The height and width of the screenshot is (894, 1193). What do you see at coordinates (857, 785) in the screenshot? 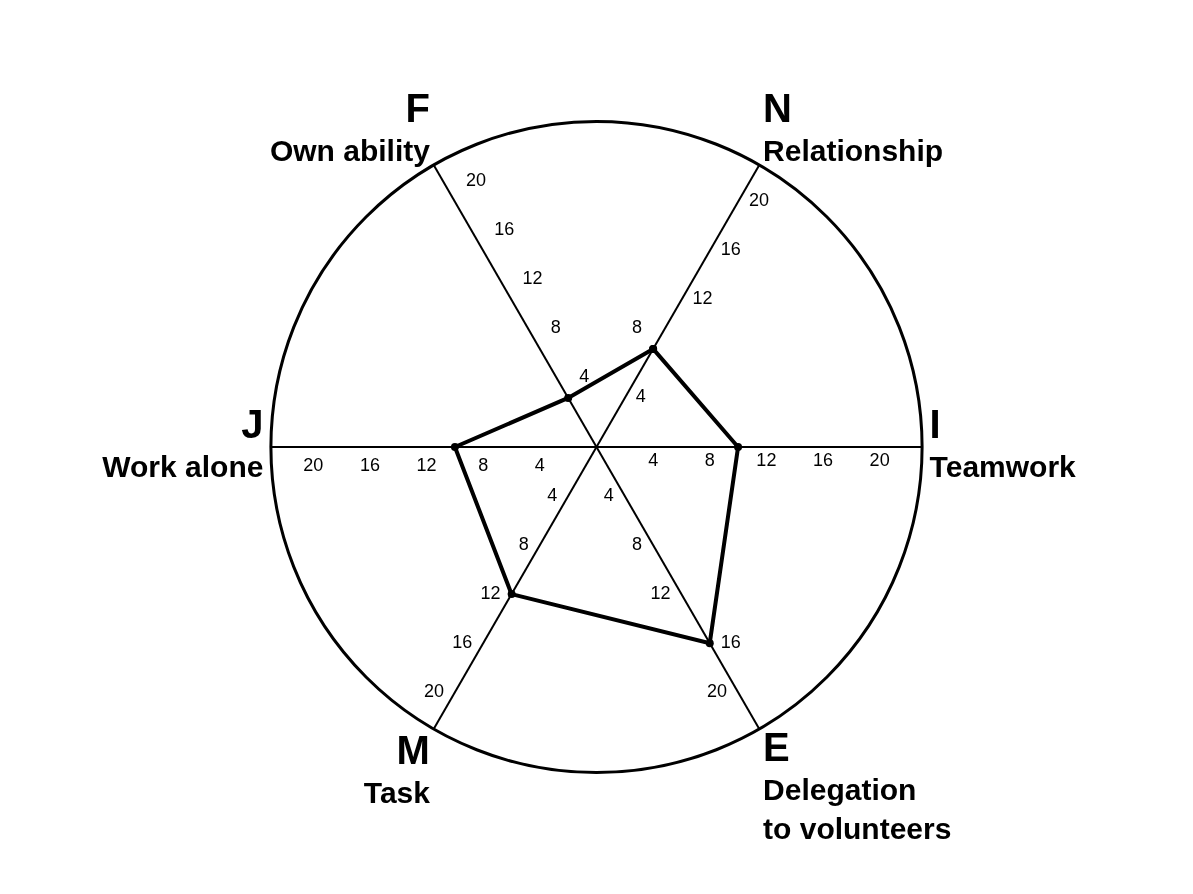
I see `spoke-label: E Delegation to volunteers` at bounding box center [857, 785].